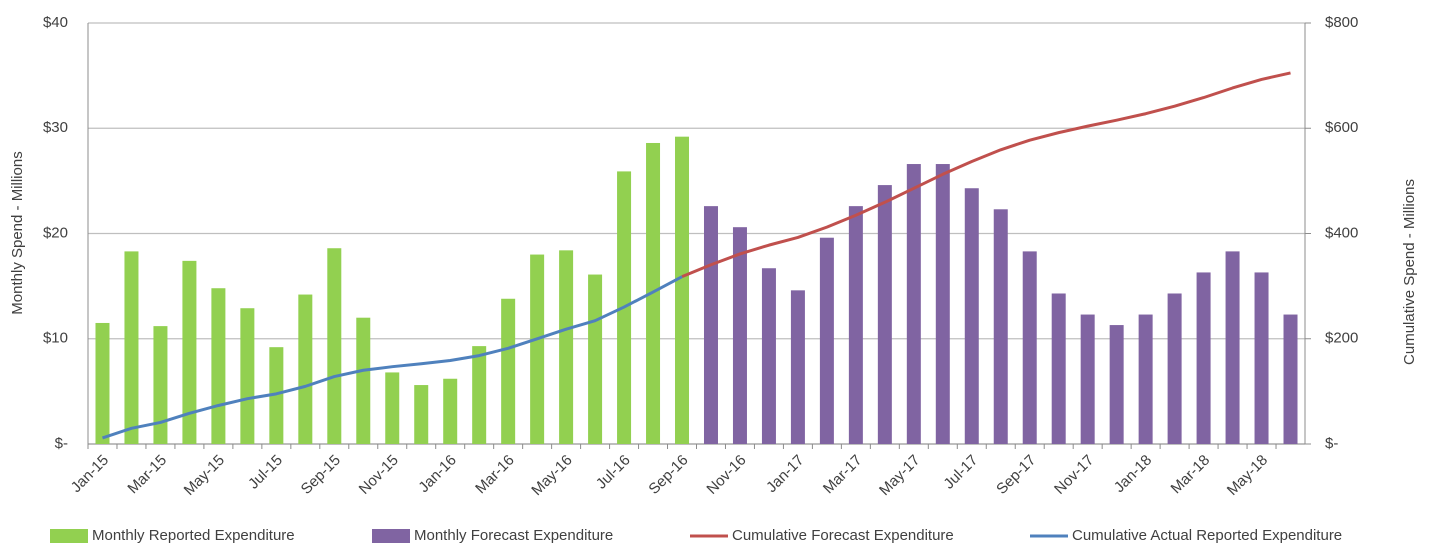 This screenshot has height=546, width=1431. What do you see at coordinates (1074, 475) in the screenshot?
I see `x-tick-label: Nov-17` at bounding box center [1074, 475].